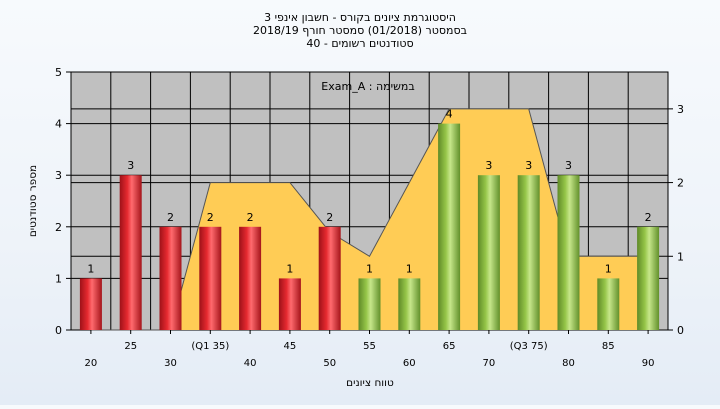 Image resolution: width=720 pixels, height=409 pixels. I want to click on x-axis: 20 25 30 (Q1 35) 40 45 50 55 60 65 70 (Q3 75) 80 85 90, so click(370, 349).